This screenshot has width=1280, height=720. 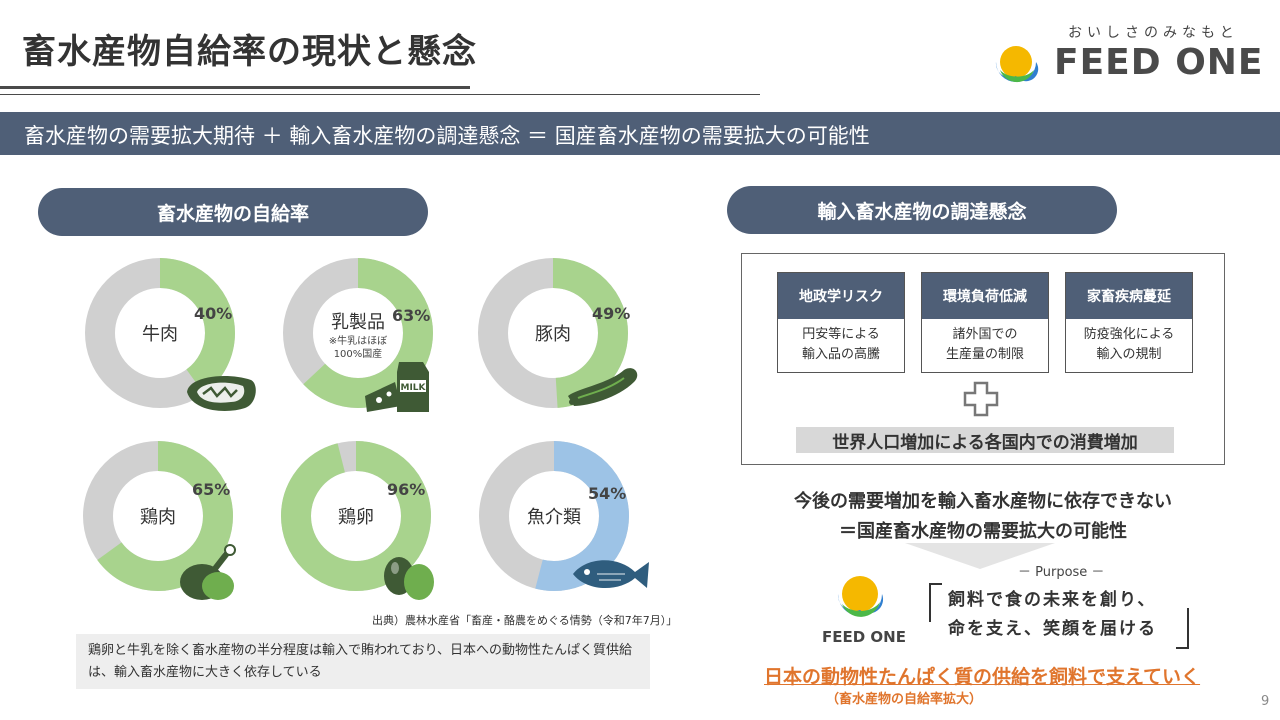 I want to click on purpose-brackets, so click(x=1059, y=616).